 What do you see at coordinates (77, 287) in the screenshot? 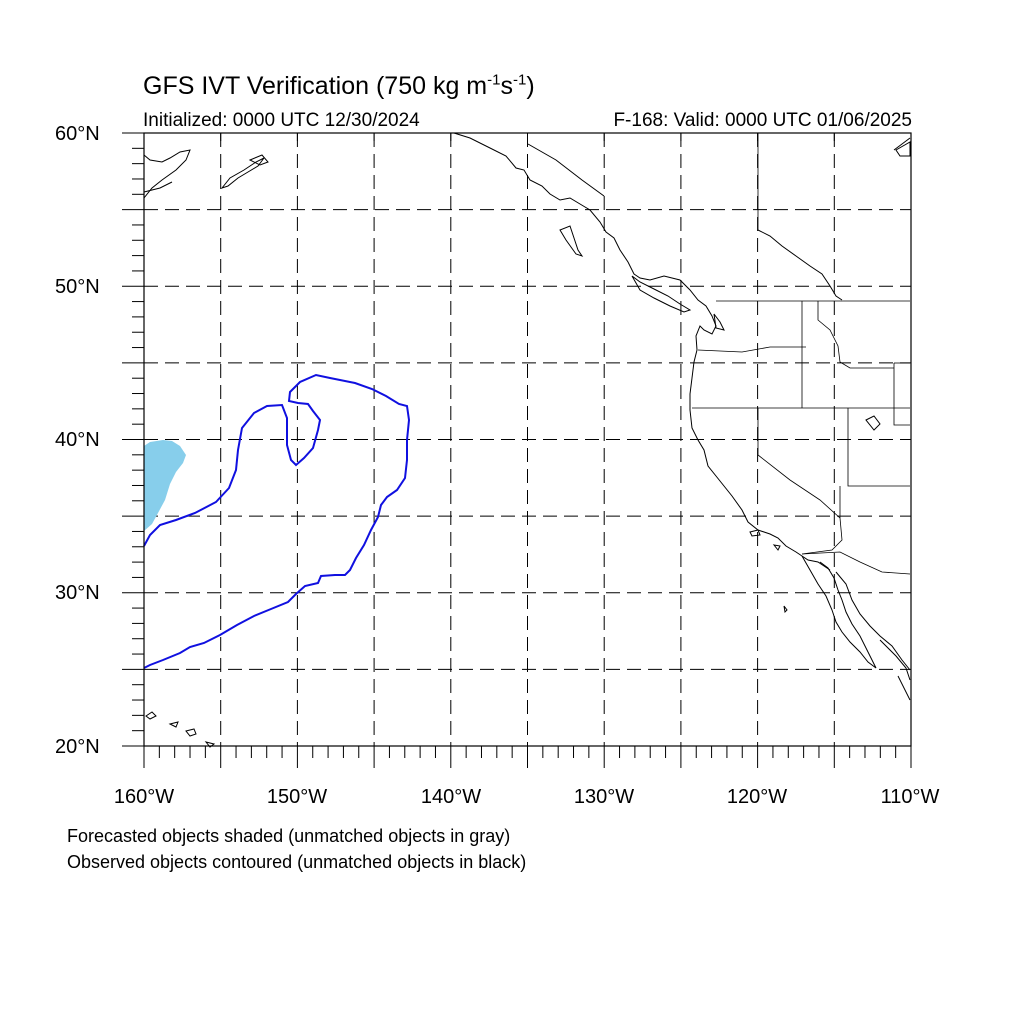
I see `lat-label-50n: 50°N` at bounding box center [77, 287].